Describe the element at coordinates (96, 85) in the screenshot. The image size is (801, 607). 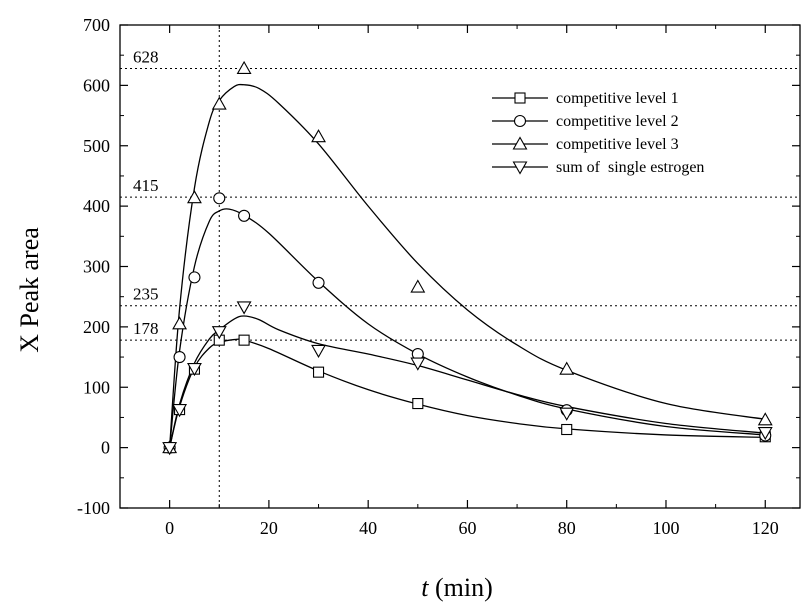
I see `y-tick-label: 600` at that location.